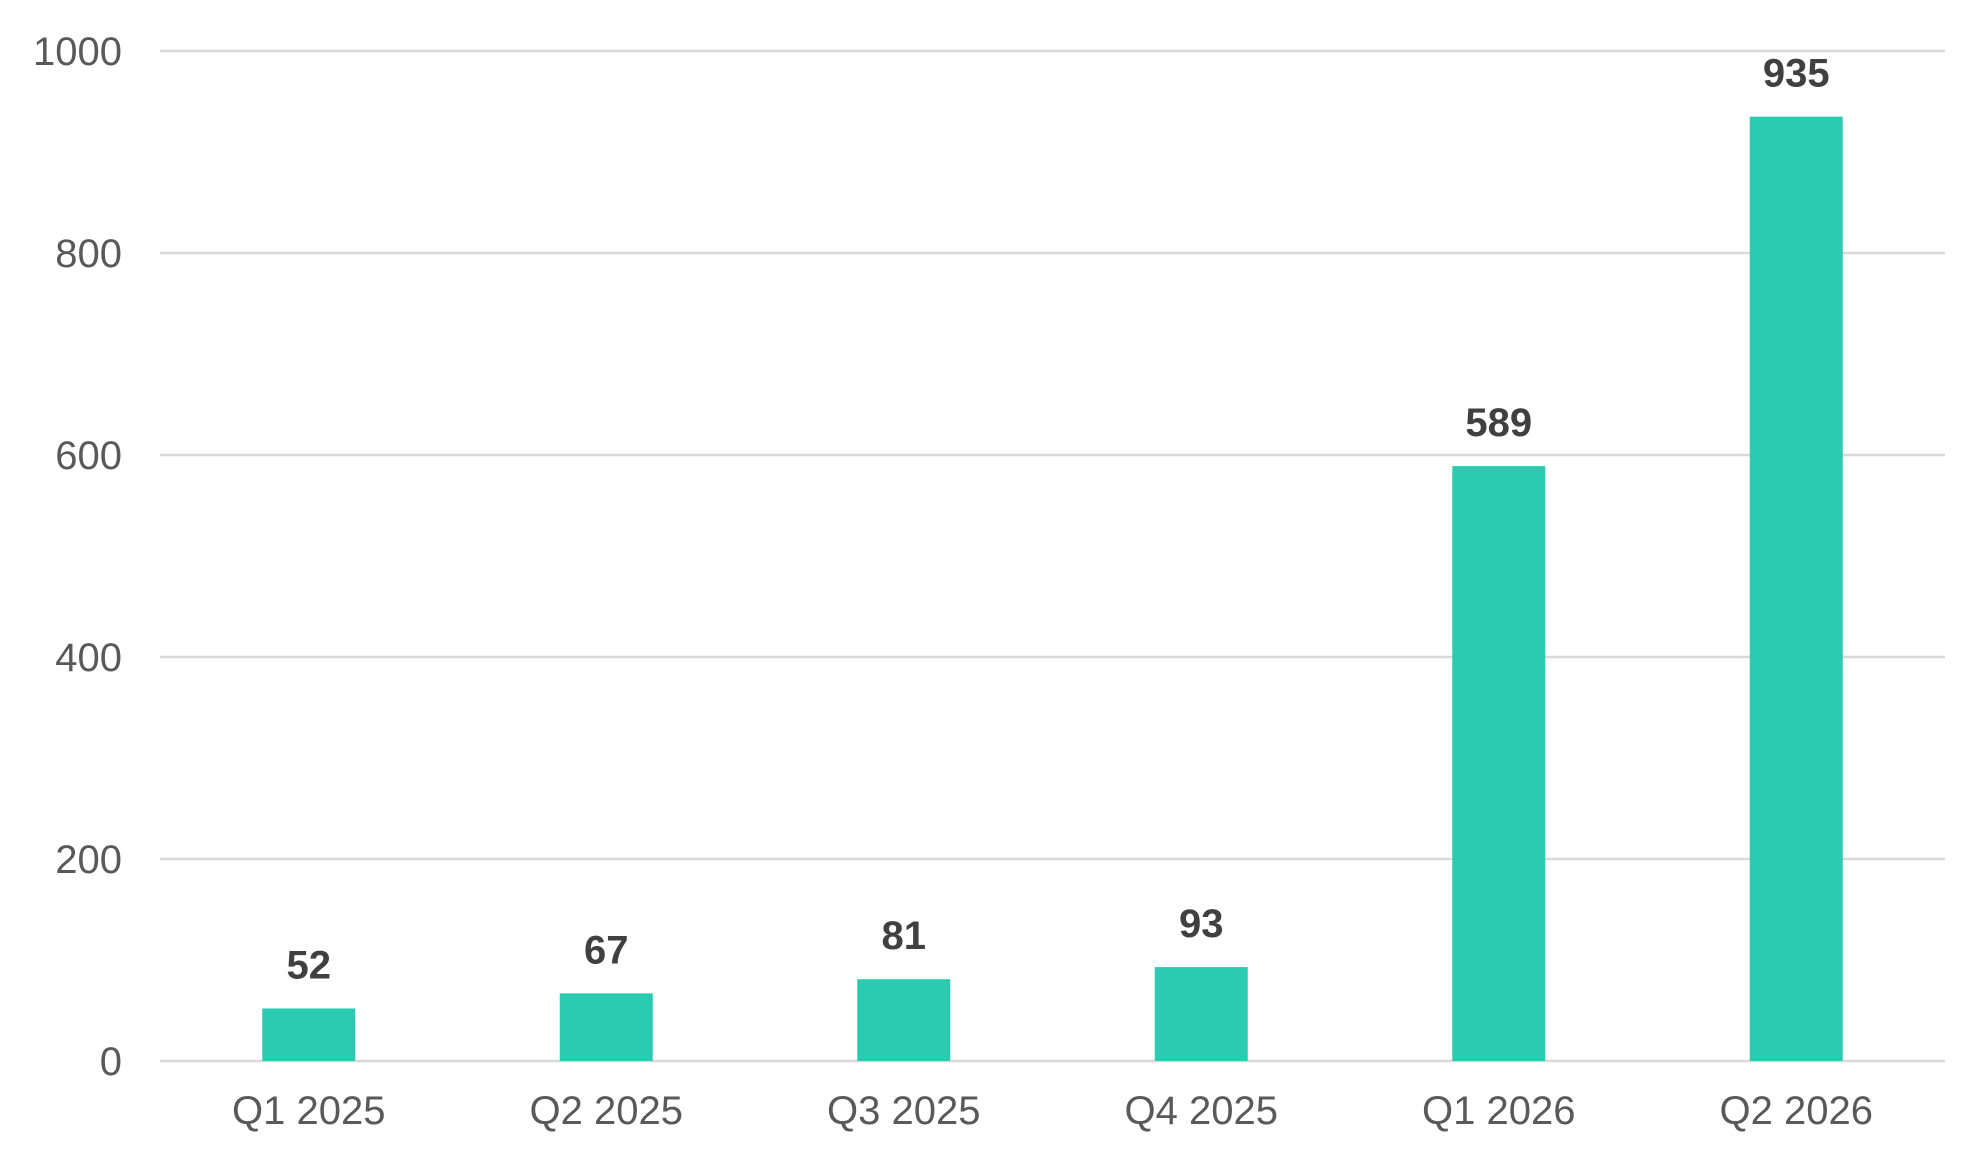 The height and width of the screenshot is (1155, 1980). I want to click on bar-q4-2025, so click(1201, 1014).